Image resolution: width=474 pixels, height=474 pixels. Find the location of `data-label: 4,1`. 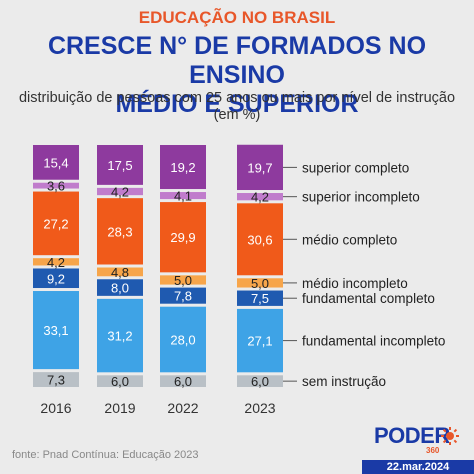

data-label: 4,1 is located at coordinates (183, 196).